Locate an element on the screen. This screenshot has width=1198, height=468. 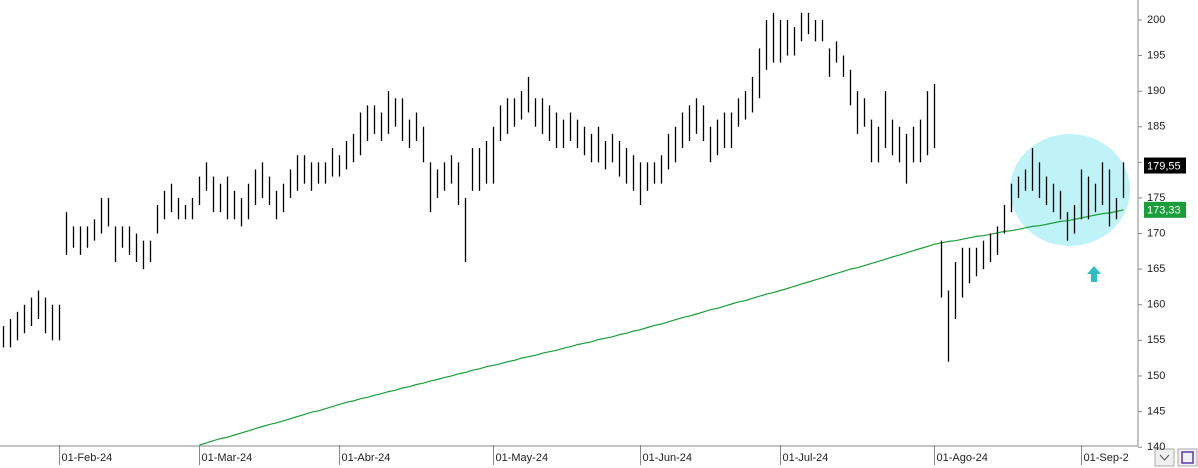
highlight-circle is located at coordinates (1070, 190).